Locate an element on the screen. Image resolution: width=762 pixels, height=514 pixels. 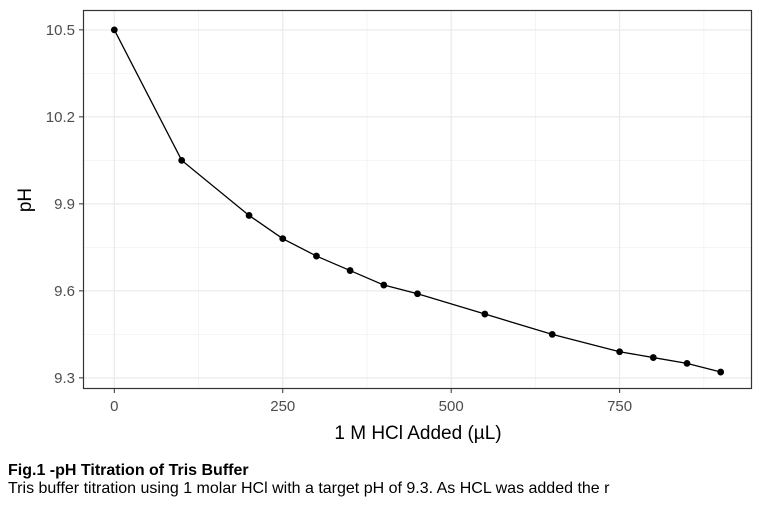
y-axis-title: pH is located at coordinates (25, 200).